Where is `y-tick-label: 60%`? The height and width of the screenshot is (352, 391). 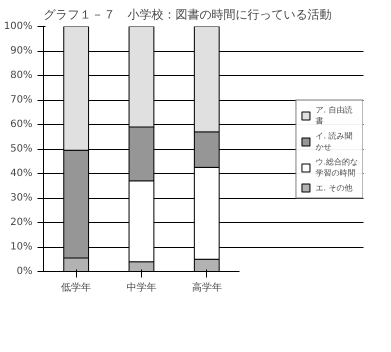
y-tick-label: 60% is located at coordinates (21, 124).